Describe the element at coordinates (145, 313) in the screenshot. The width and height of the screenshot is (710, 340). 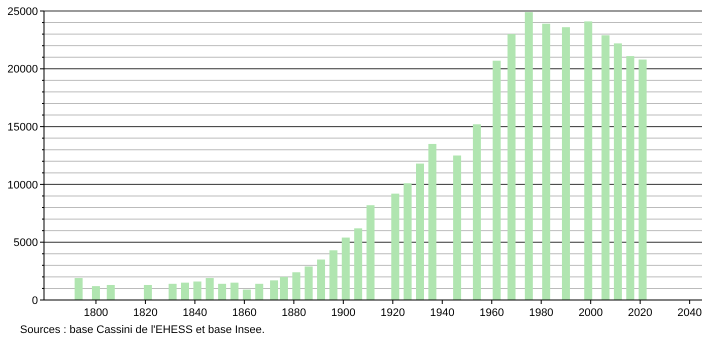
I see `x-tick-label: 1820` at that location.